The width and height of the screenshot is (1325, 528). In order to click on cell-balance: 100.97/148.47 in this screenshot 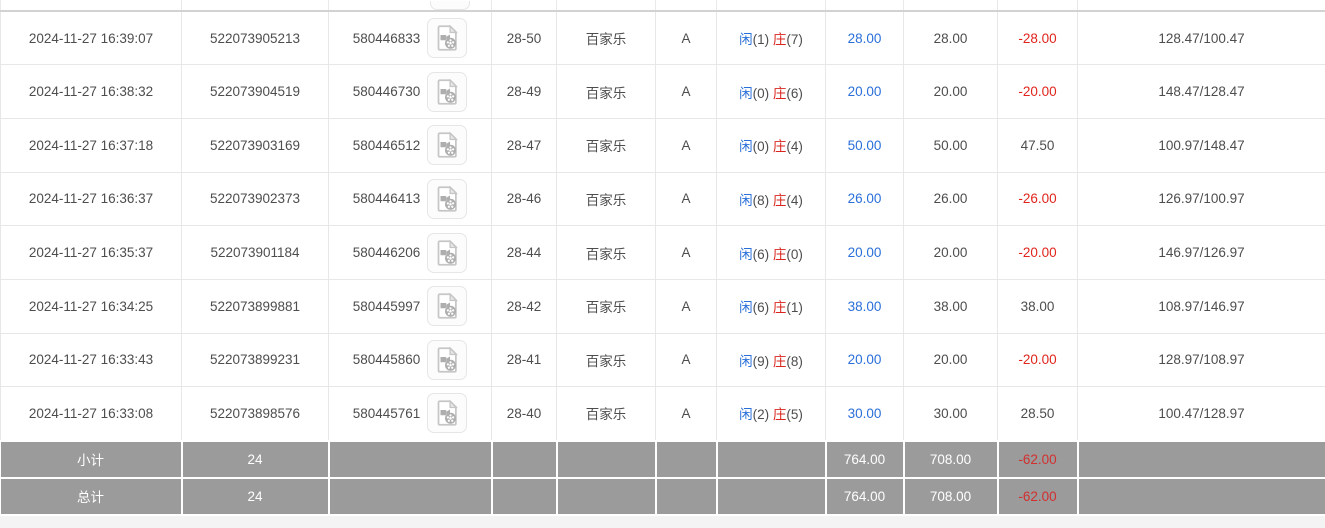, I will do `click(1201, 145)`.